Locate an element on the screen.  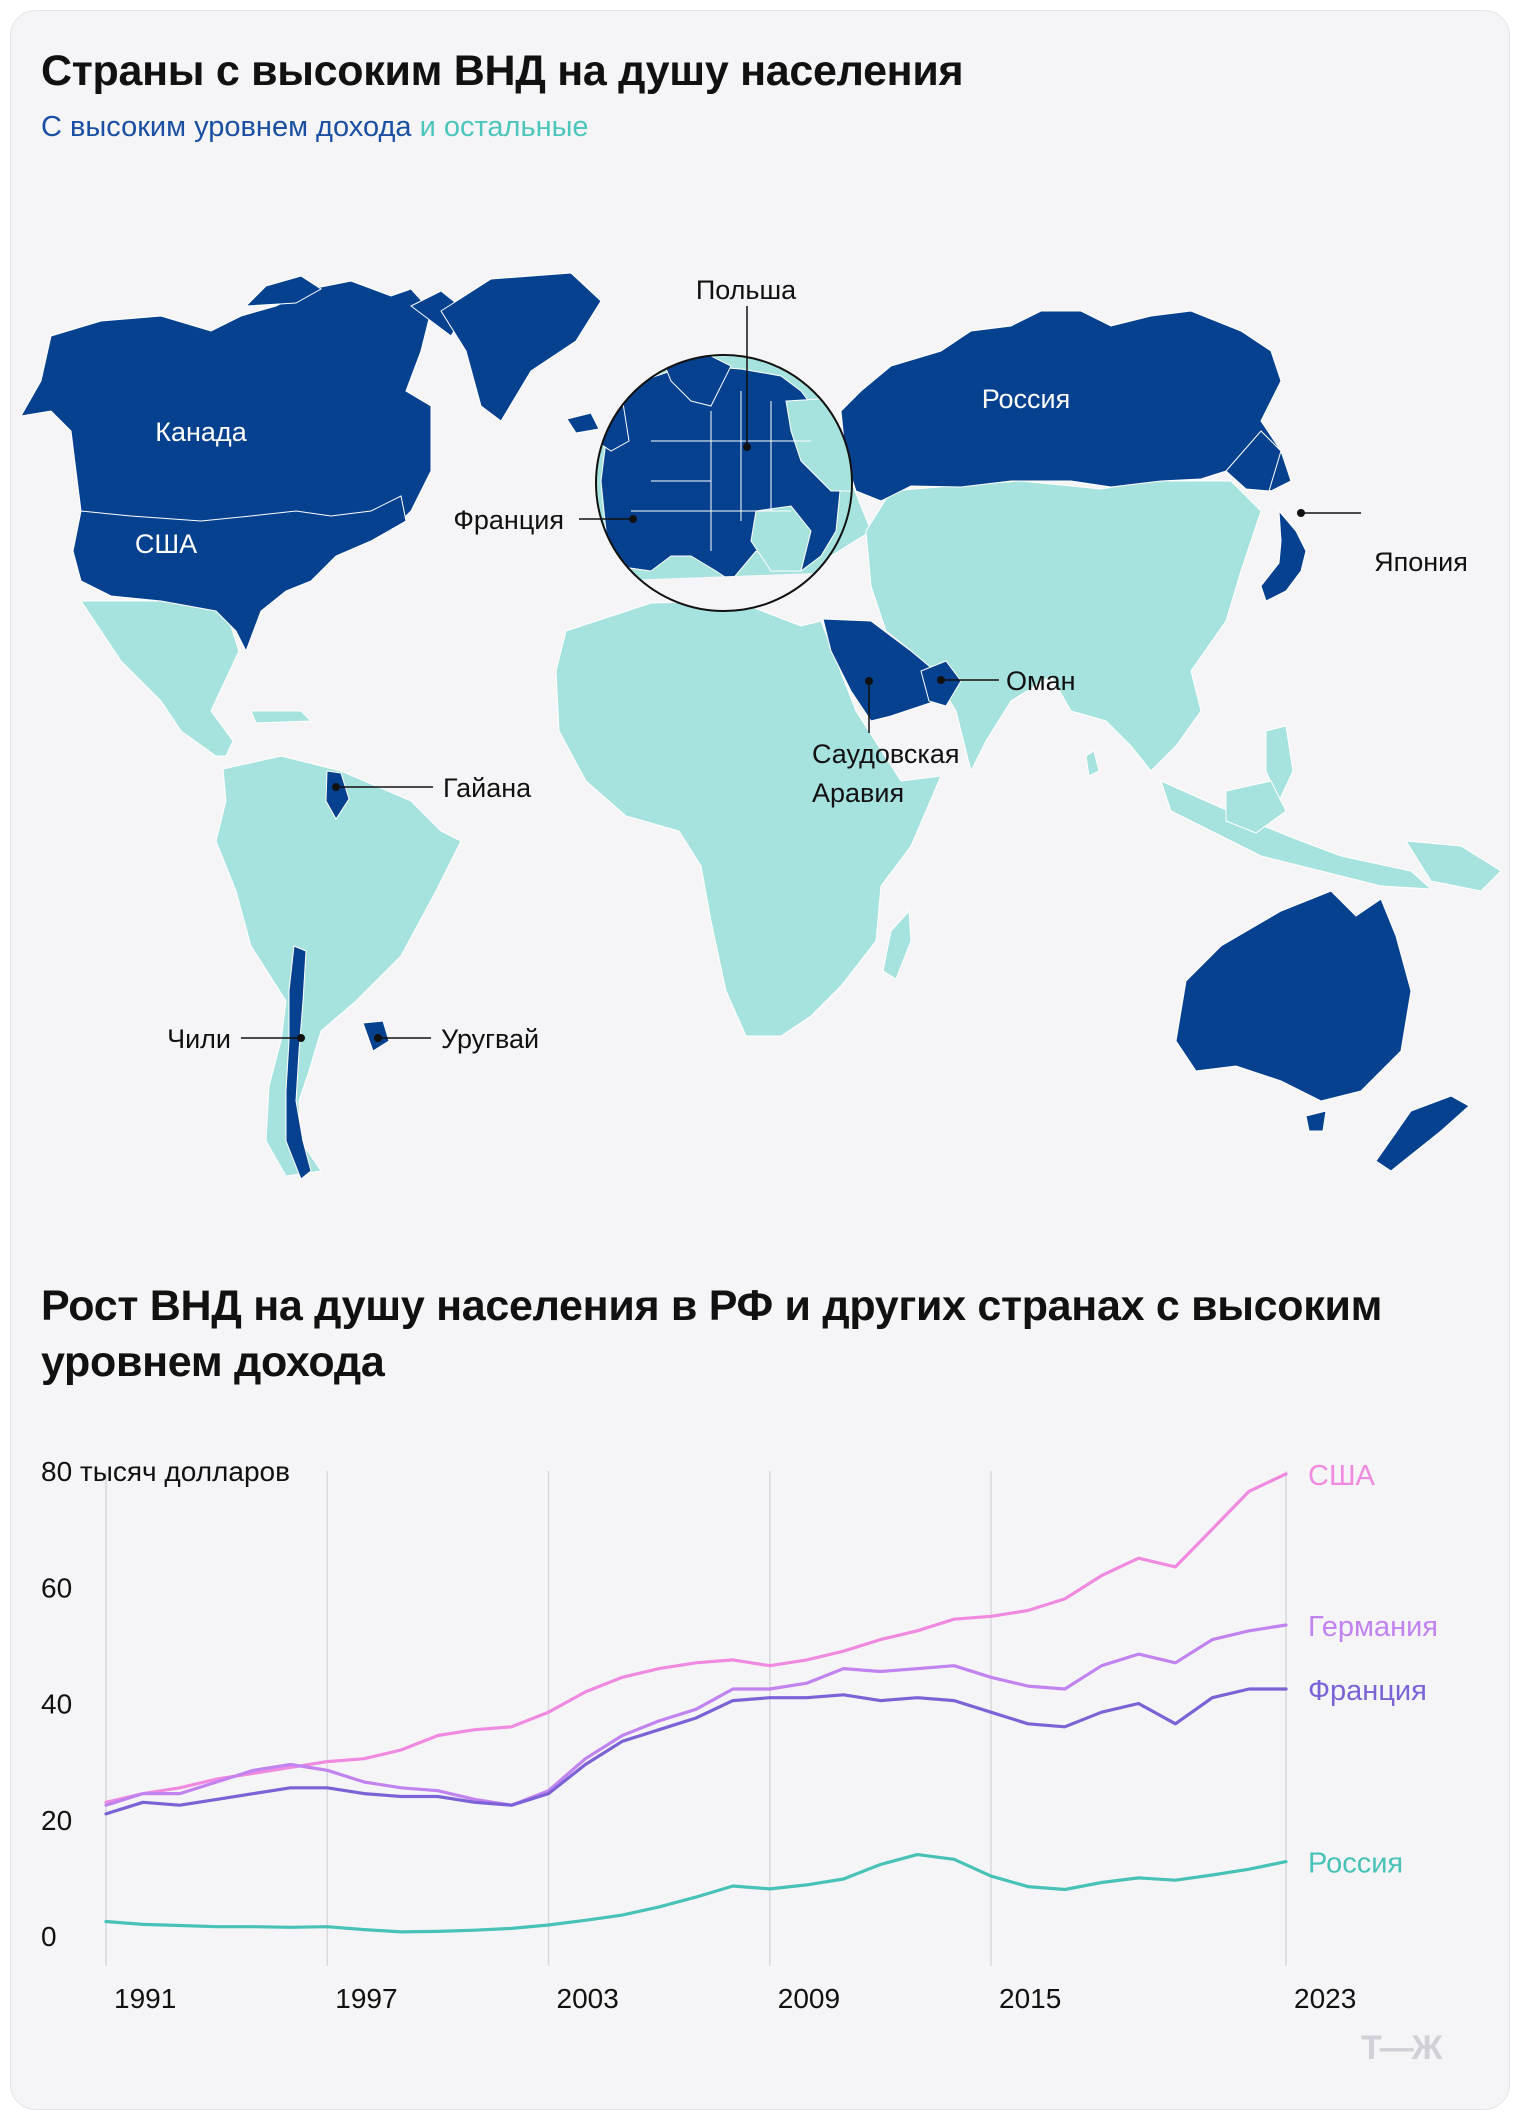
x-tick-label: 1991 is located at coordinates (145, 1998).